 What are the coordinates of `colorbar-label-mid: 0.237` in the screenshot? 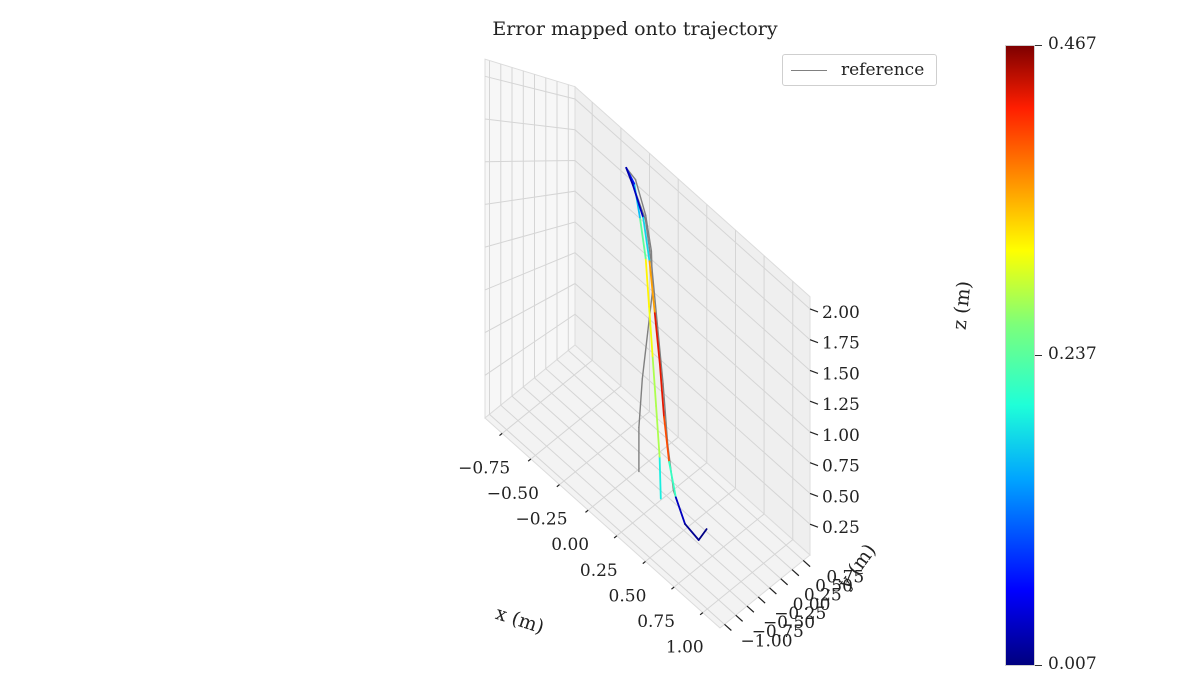 It's located at (1072, 354).